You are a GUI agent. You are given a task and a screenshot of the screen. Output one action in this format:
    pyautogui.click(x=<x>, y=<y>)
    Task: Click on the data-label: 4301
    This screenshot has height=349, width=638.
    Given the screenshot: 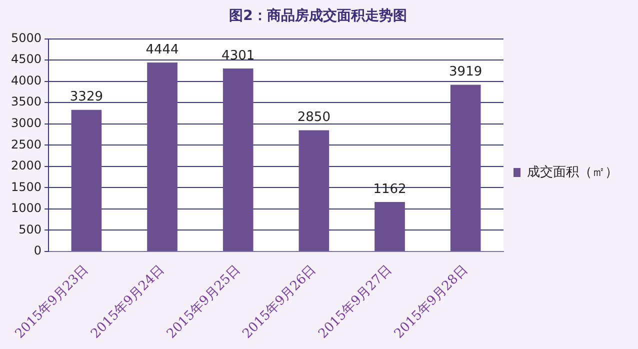 What is the action you would take?
    pyautogui.click(x=238, y=56)
    